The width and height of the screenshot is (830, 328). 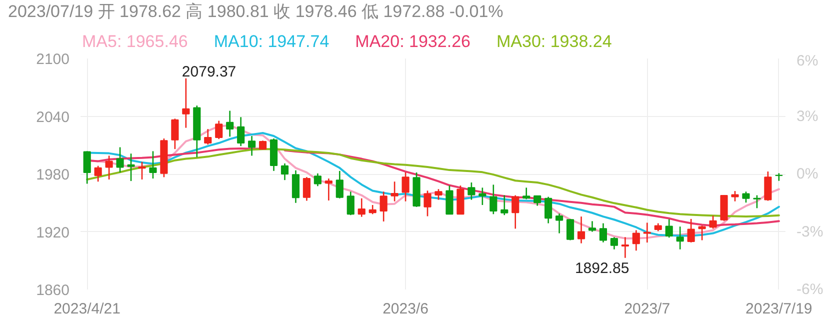 What do you see at coordinates (405, 309) in the screenshot?
I see `x-tick-label: 2023/6` at bounding box center [405, 309].